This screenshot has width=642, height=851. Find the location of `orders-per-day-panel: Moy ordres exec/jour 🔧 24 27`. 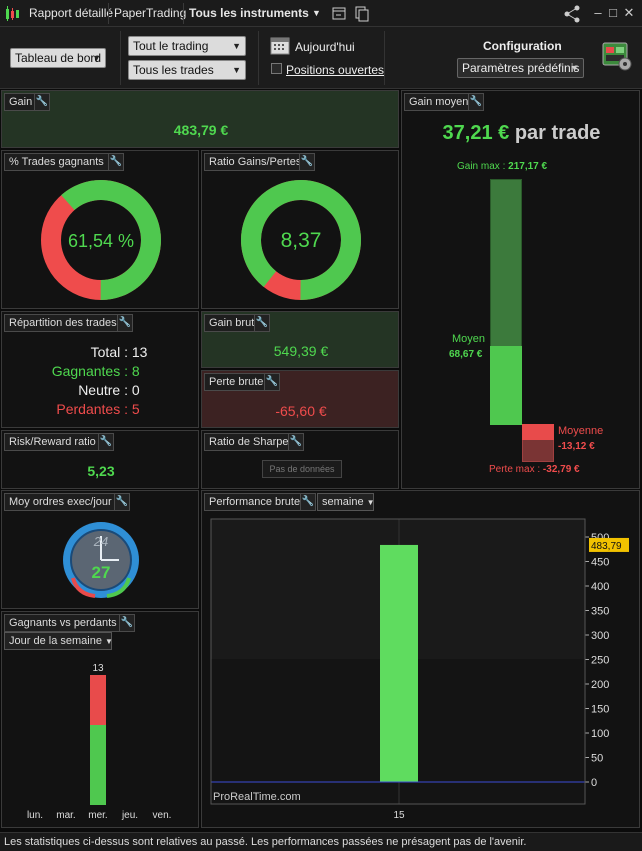

orders-per-day-panel: Moy ordres exec/jour 🔧 24 27 is located at coordinates (100, 549).